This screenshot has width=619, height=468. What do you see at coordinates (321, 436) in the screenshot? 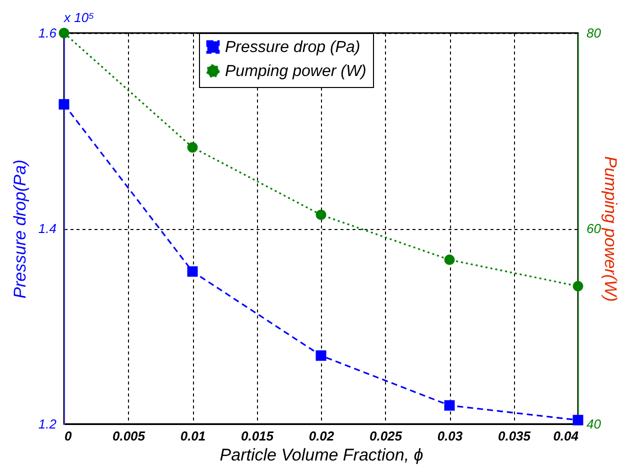
I see `x-tick-label: 0.02` at bounding box center [321, 436].